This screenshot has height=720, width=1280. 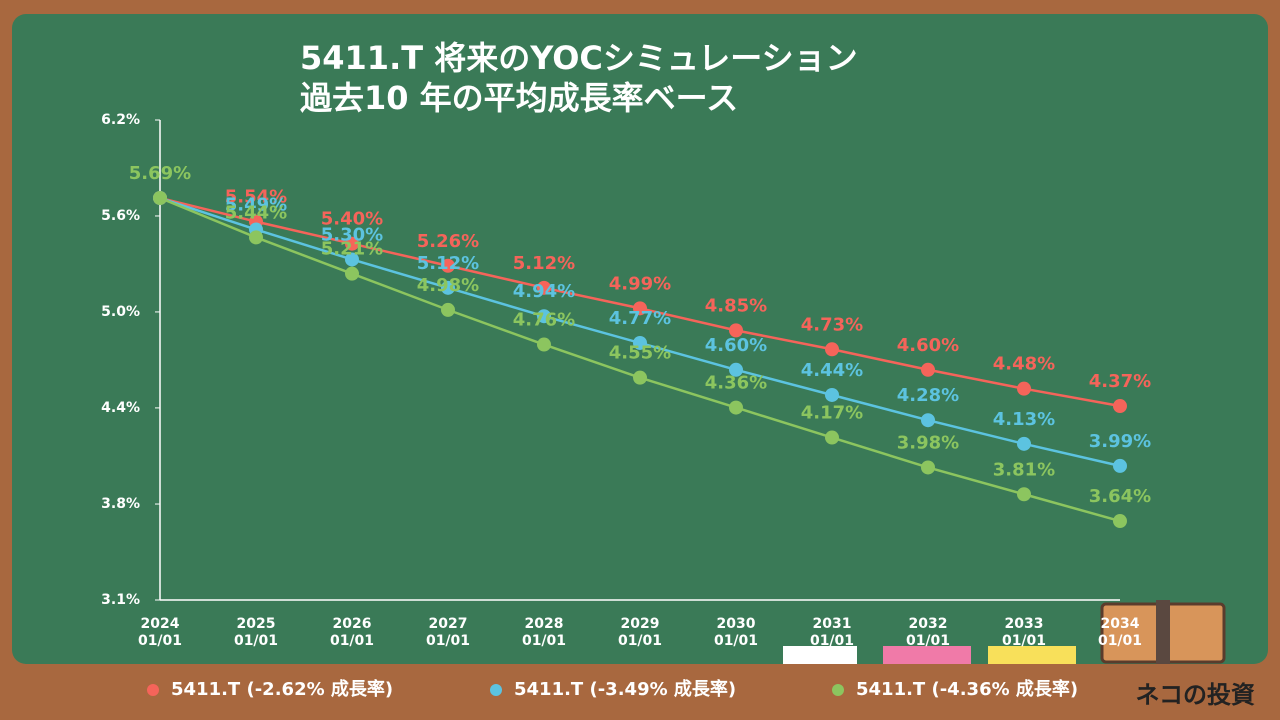 I want to click on data-label: 4.48%, so click(x=1024, y=364).